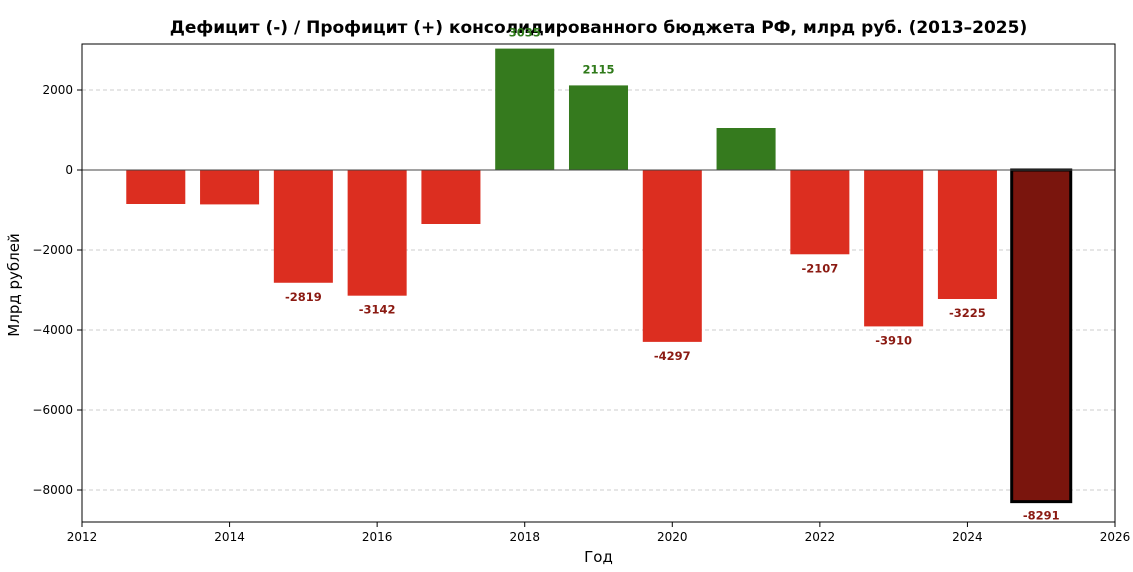  I want to click on x-tick-label: 2016, so click(377, 537).